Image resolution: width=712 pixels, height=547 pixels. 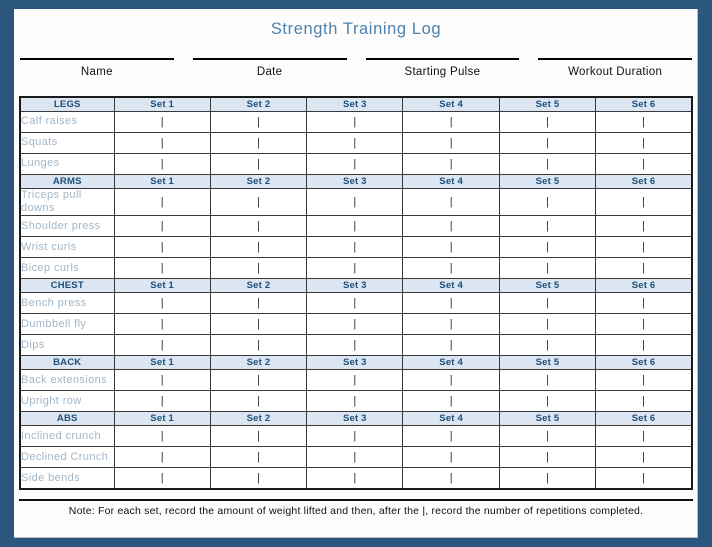 I want to click on workout-duration-field: Workout Duration, so click(x=615, y=69).